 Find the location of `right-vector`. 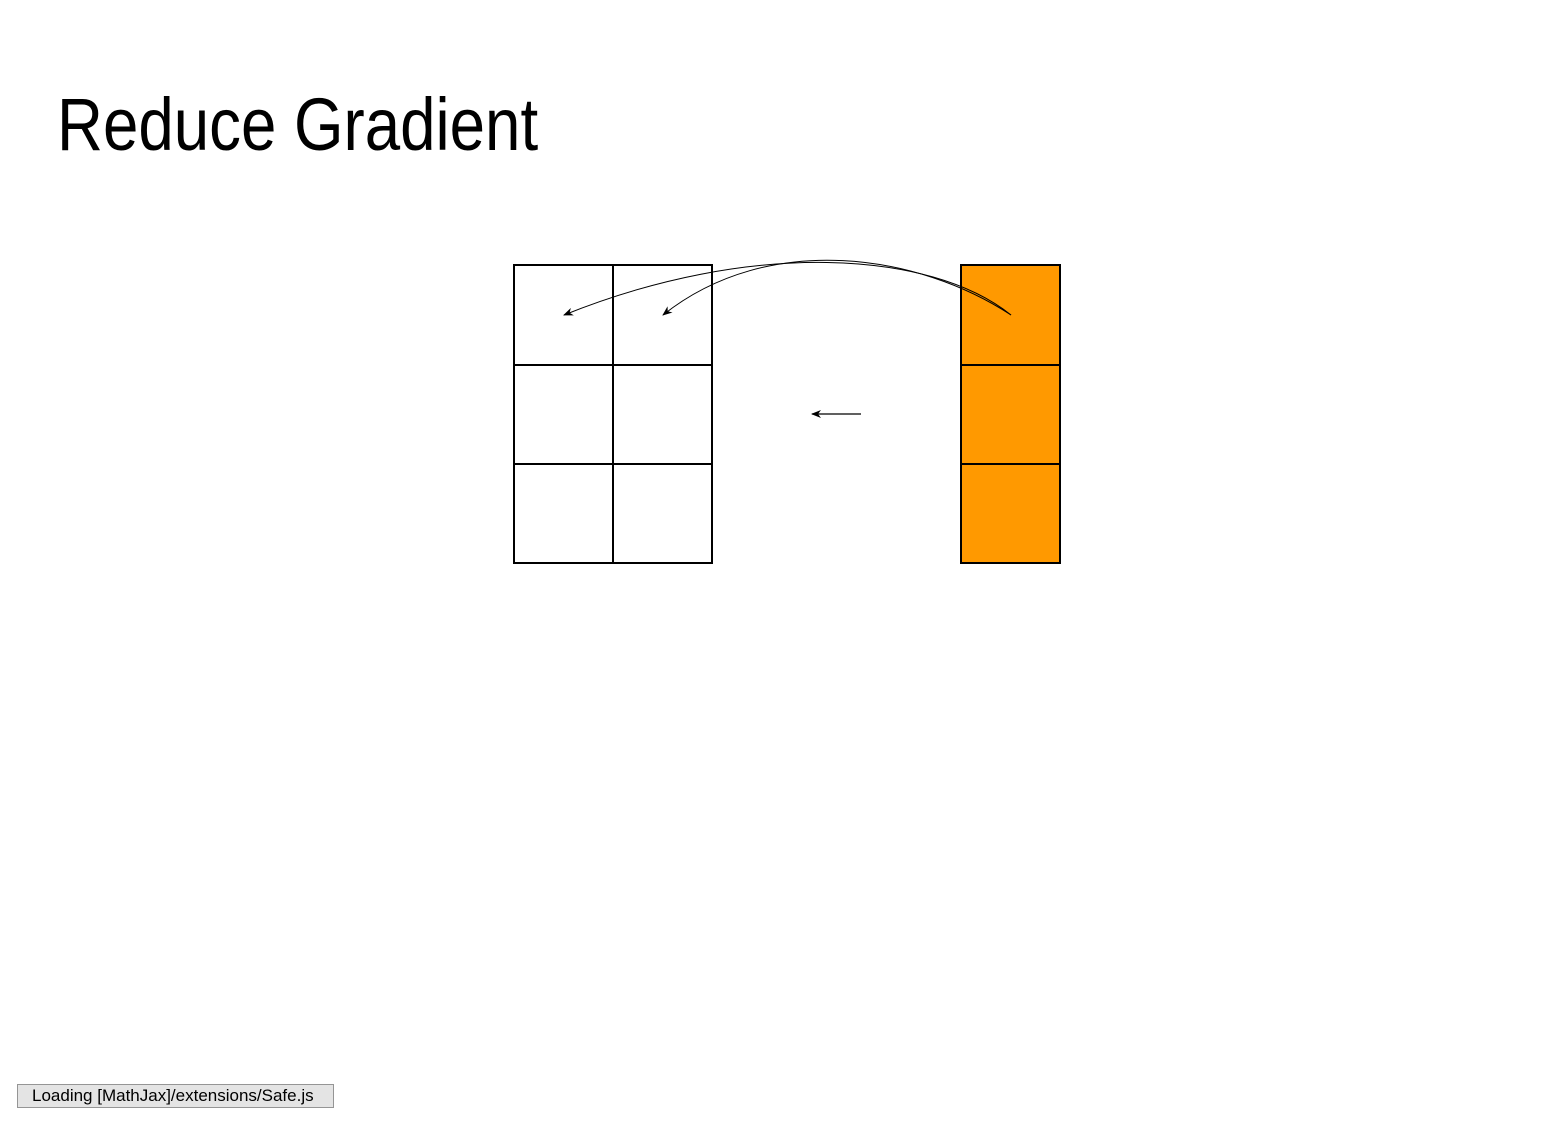

right-vector is located at coordinates (1010, 414).